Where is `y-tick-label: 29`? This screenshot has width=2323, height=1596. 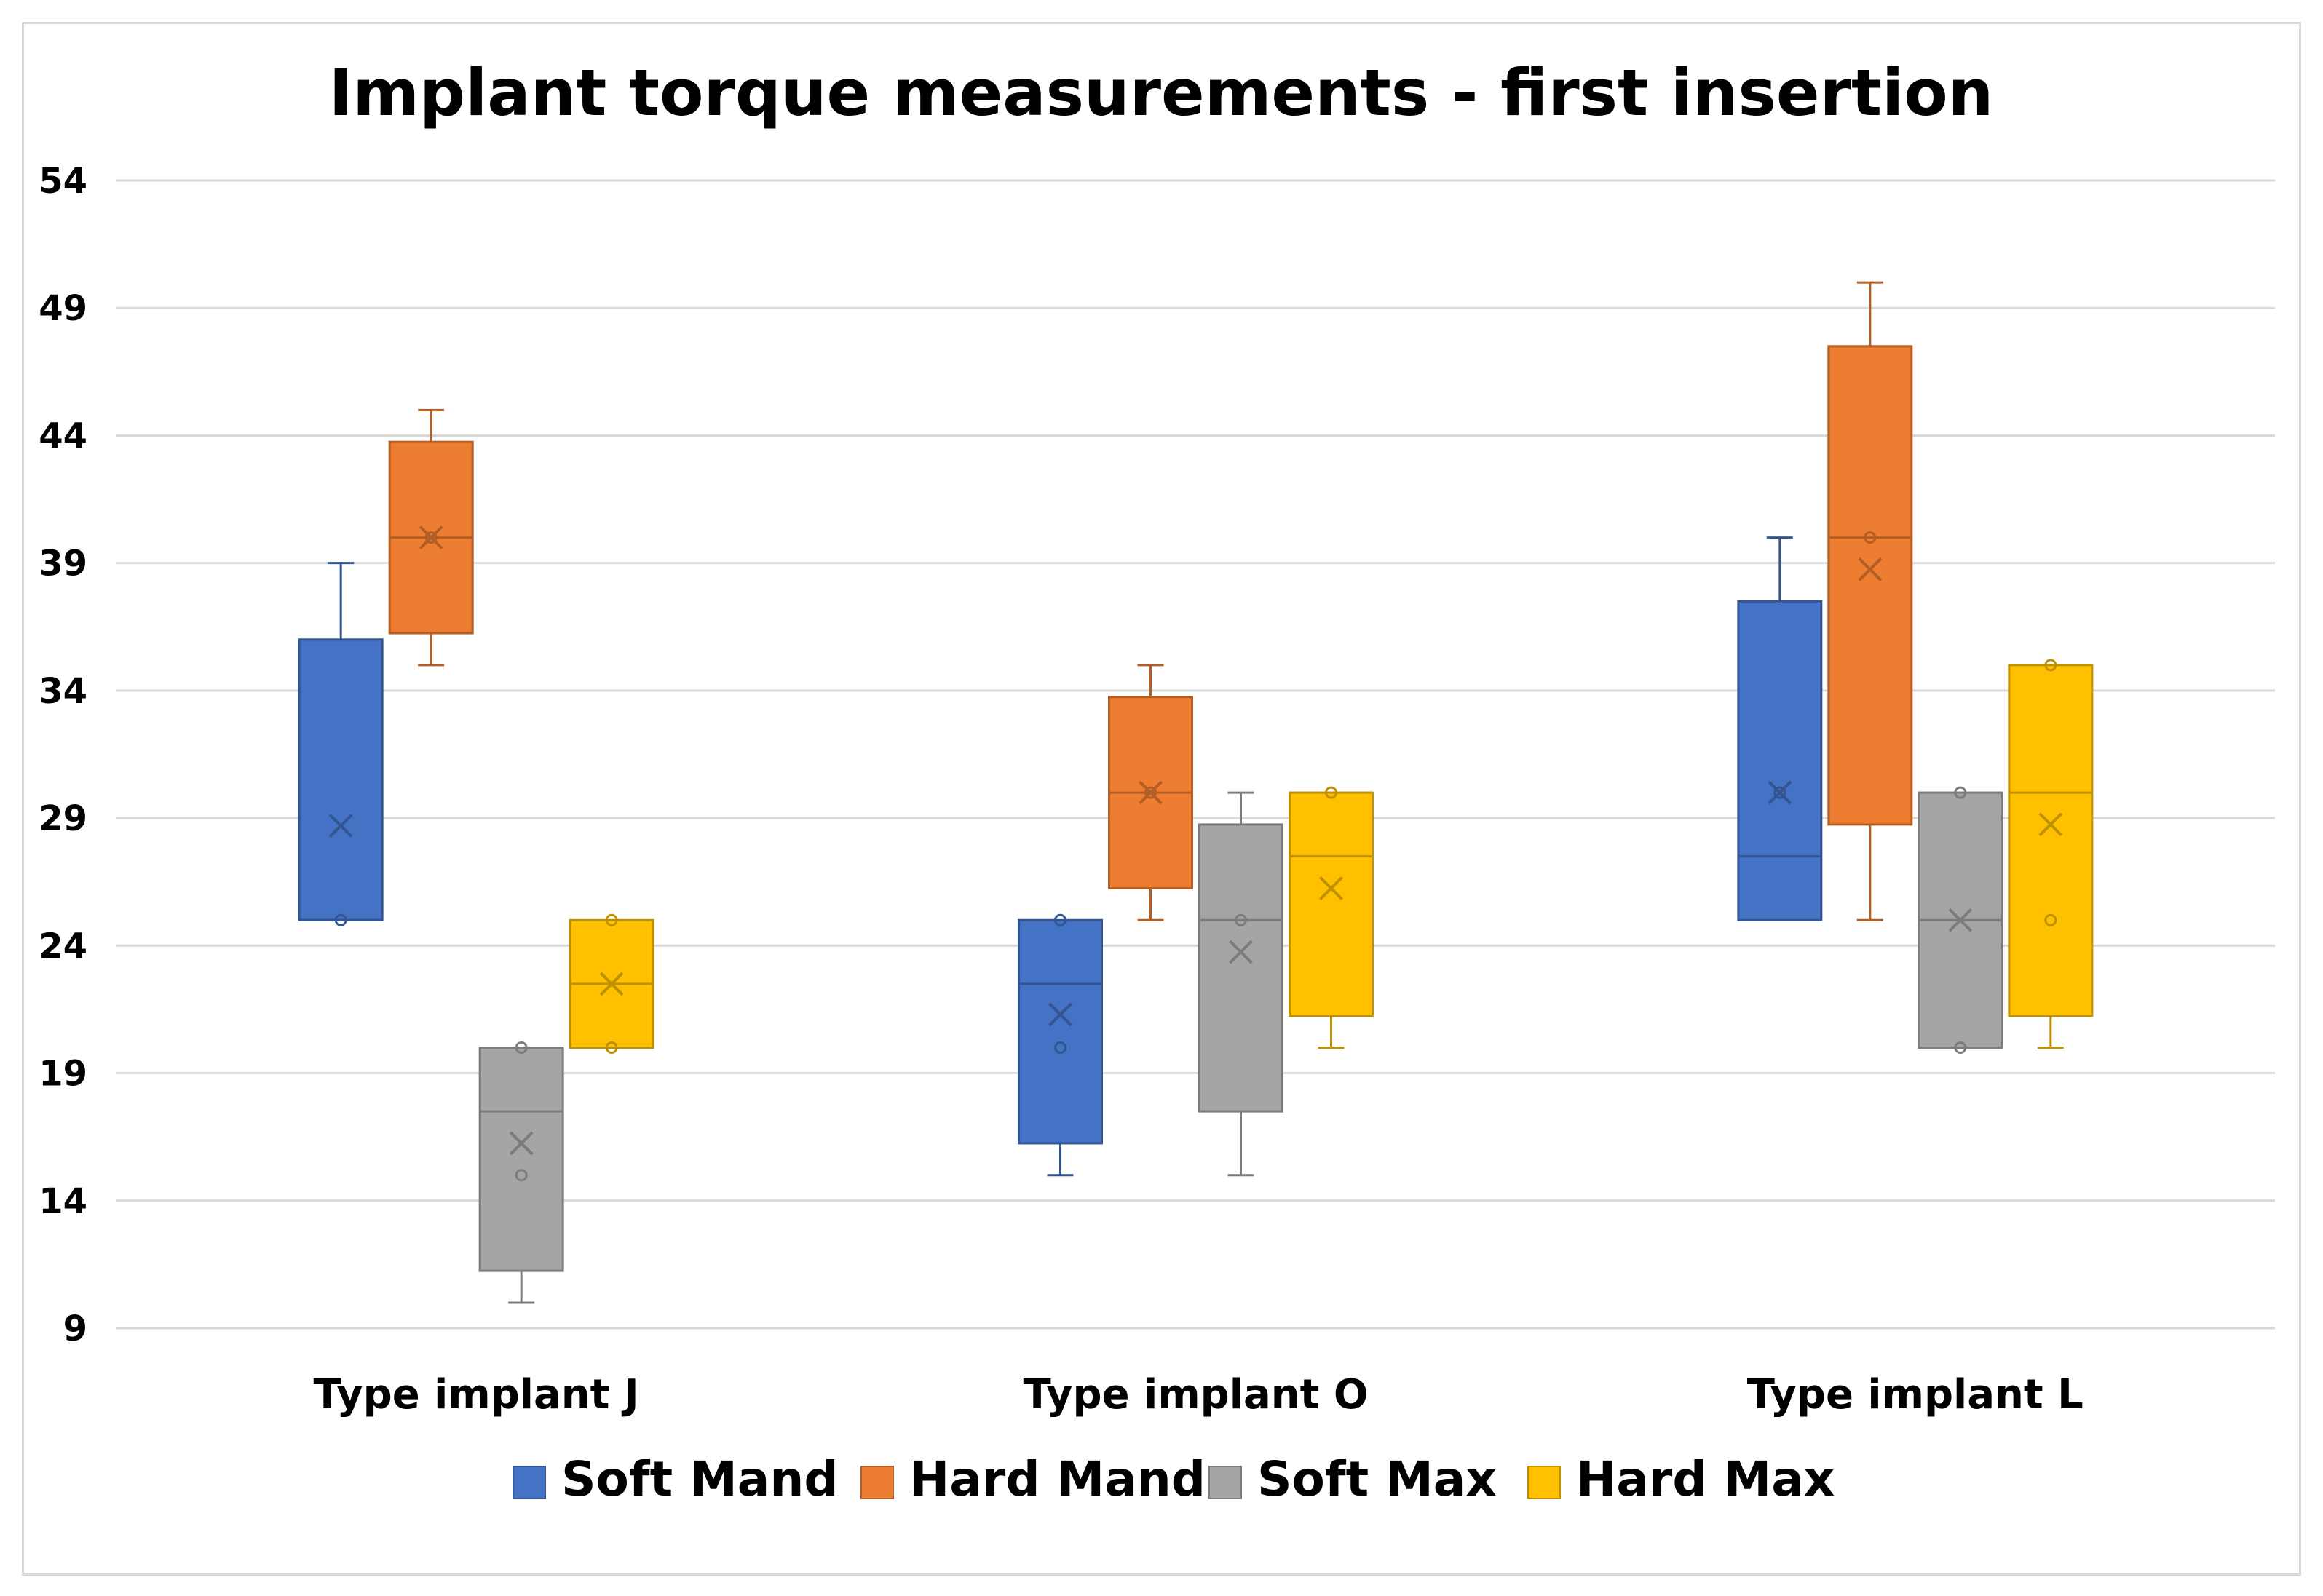
y-tick-label: 29 is located at coordinates (63, 818).